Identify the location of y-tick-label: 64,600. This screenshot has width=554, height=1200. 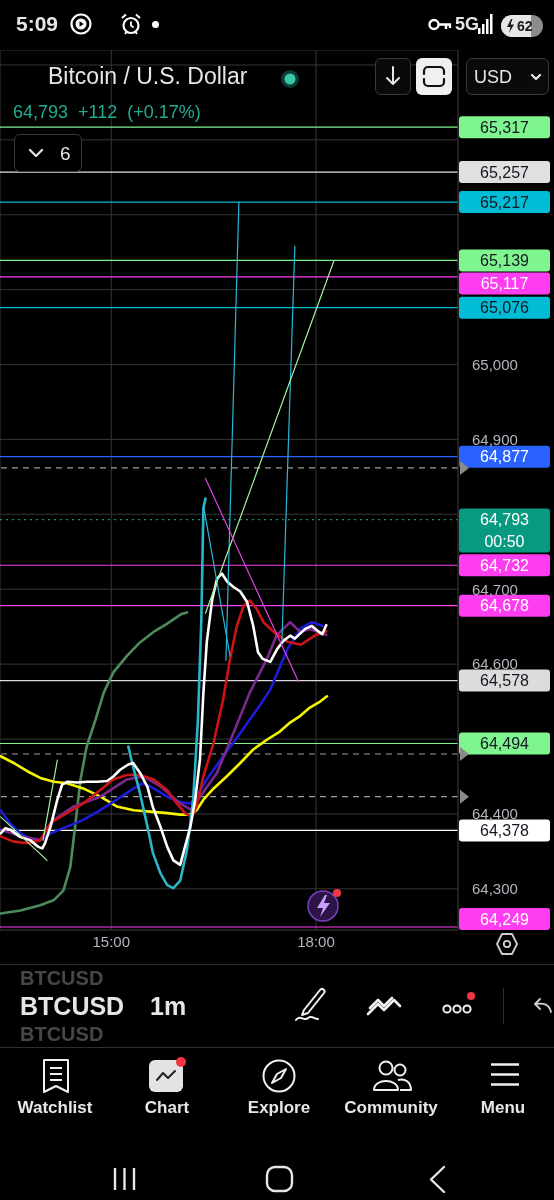
(495, 664).